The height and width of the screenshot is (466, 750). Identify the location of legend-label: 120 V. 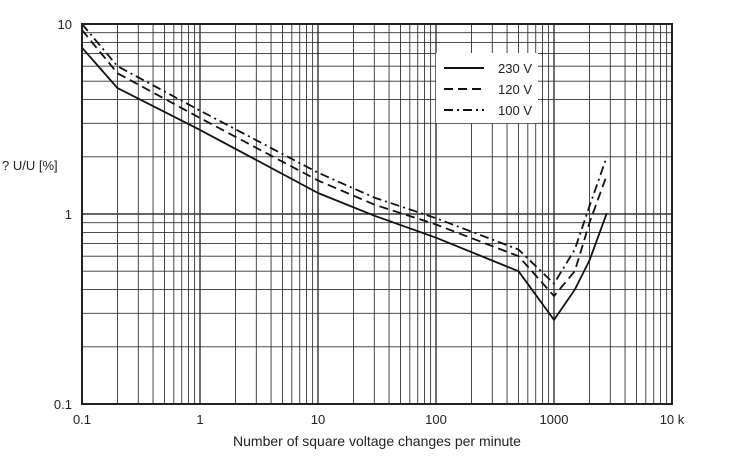
(515, 89).